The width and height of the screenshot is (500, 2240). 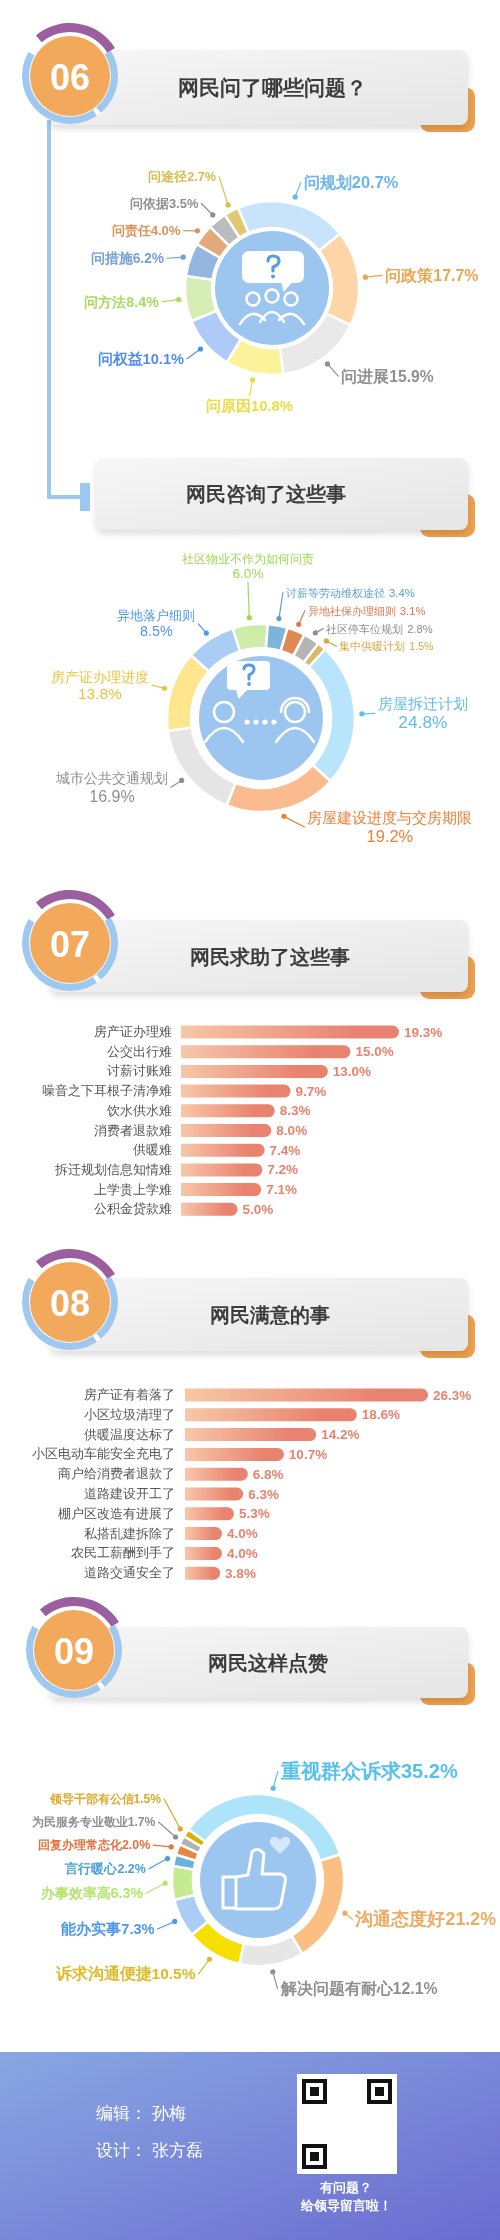 What do you see at coordinates (147, 1798) in the screenshot?
I see `data-label: 1.5%` at bounding box center [147, 1798].